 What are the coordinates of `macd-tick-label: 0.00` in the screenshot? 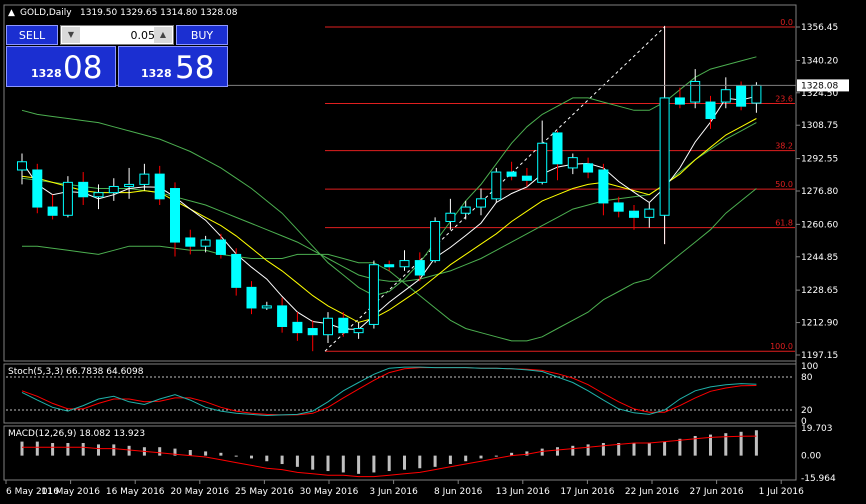 It's located at (811, 457).